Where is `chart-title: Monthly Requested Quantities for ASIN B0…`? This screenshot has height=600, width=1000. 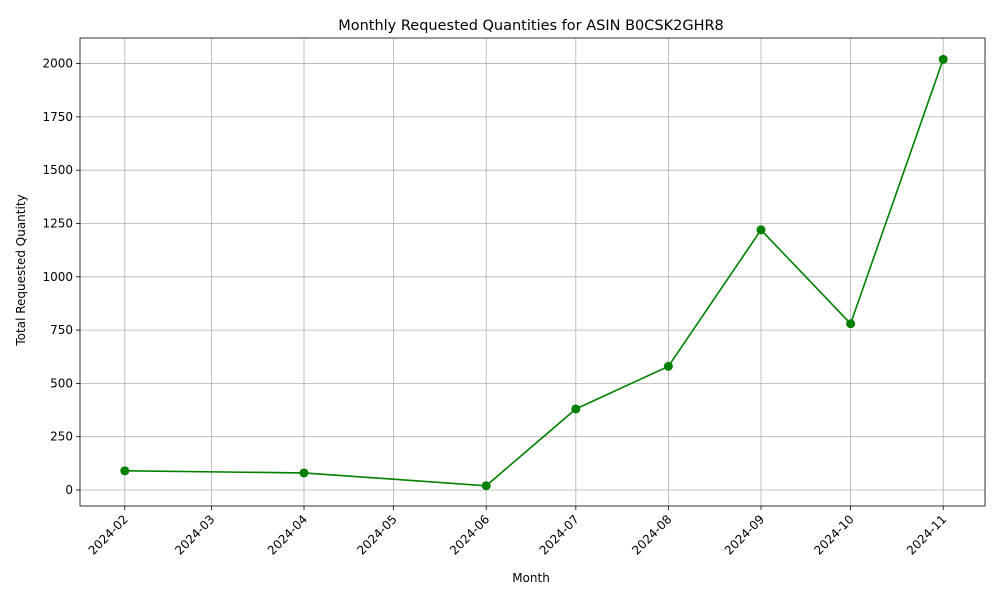
chart-title: Monthly Requested Quantities for ASIN B0… is located at coordinates (531, 26).